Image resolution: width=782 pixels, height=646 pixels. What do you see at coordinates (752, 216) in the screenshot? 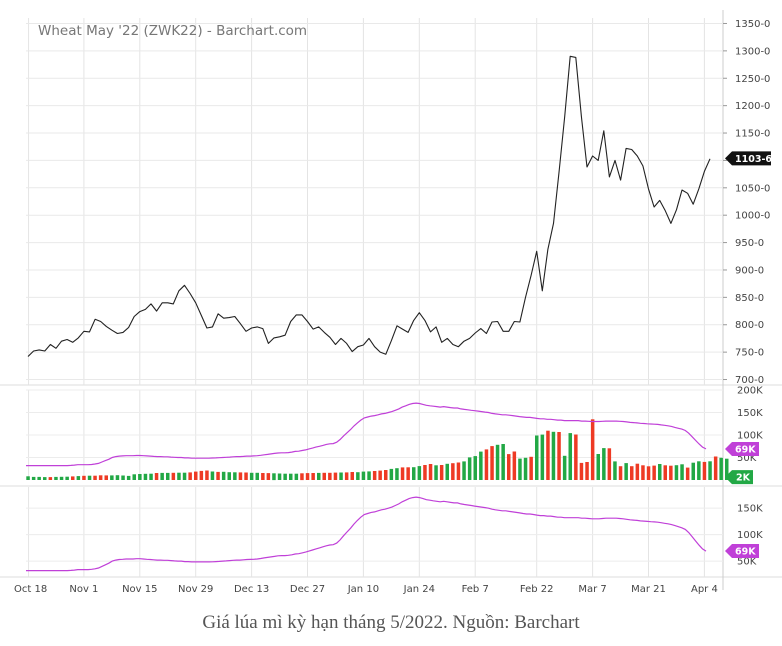
I see `price-tick-label: 1000-0` at bounding box center [752, 216].